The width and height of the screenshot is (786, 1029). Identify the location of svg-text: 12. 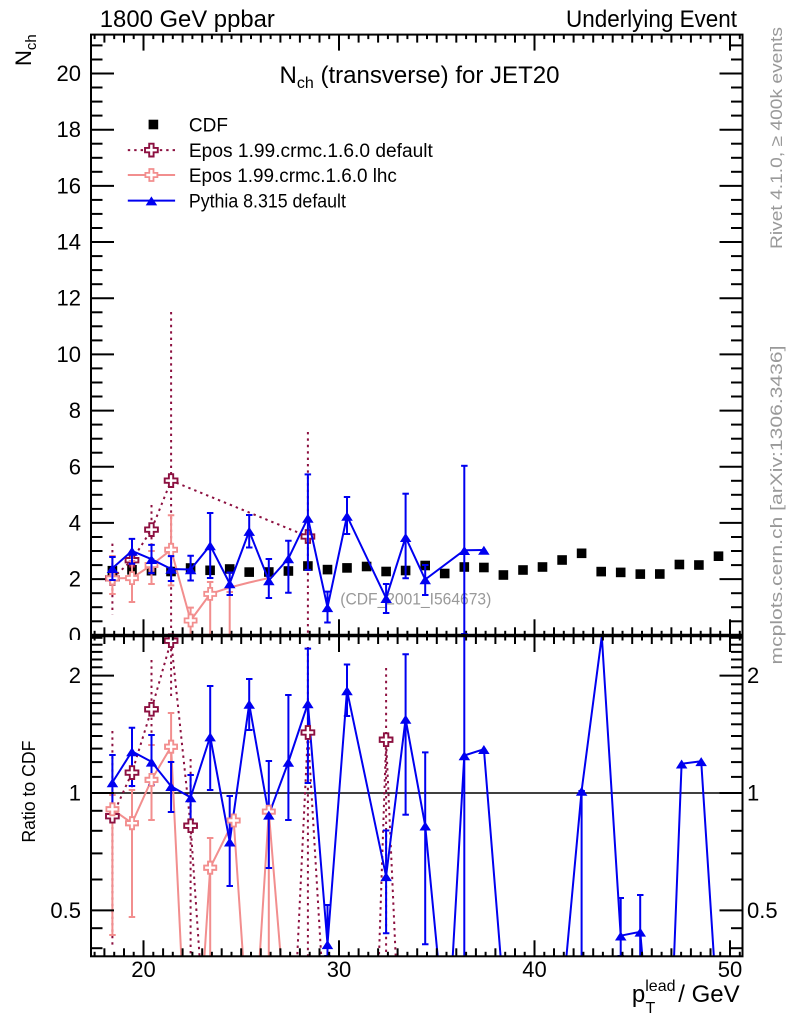
(69, 298).